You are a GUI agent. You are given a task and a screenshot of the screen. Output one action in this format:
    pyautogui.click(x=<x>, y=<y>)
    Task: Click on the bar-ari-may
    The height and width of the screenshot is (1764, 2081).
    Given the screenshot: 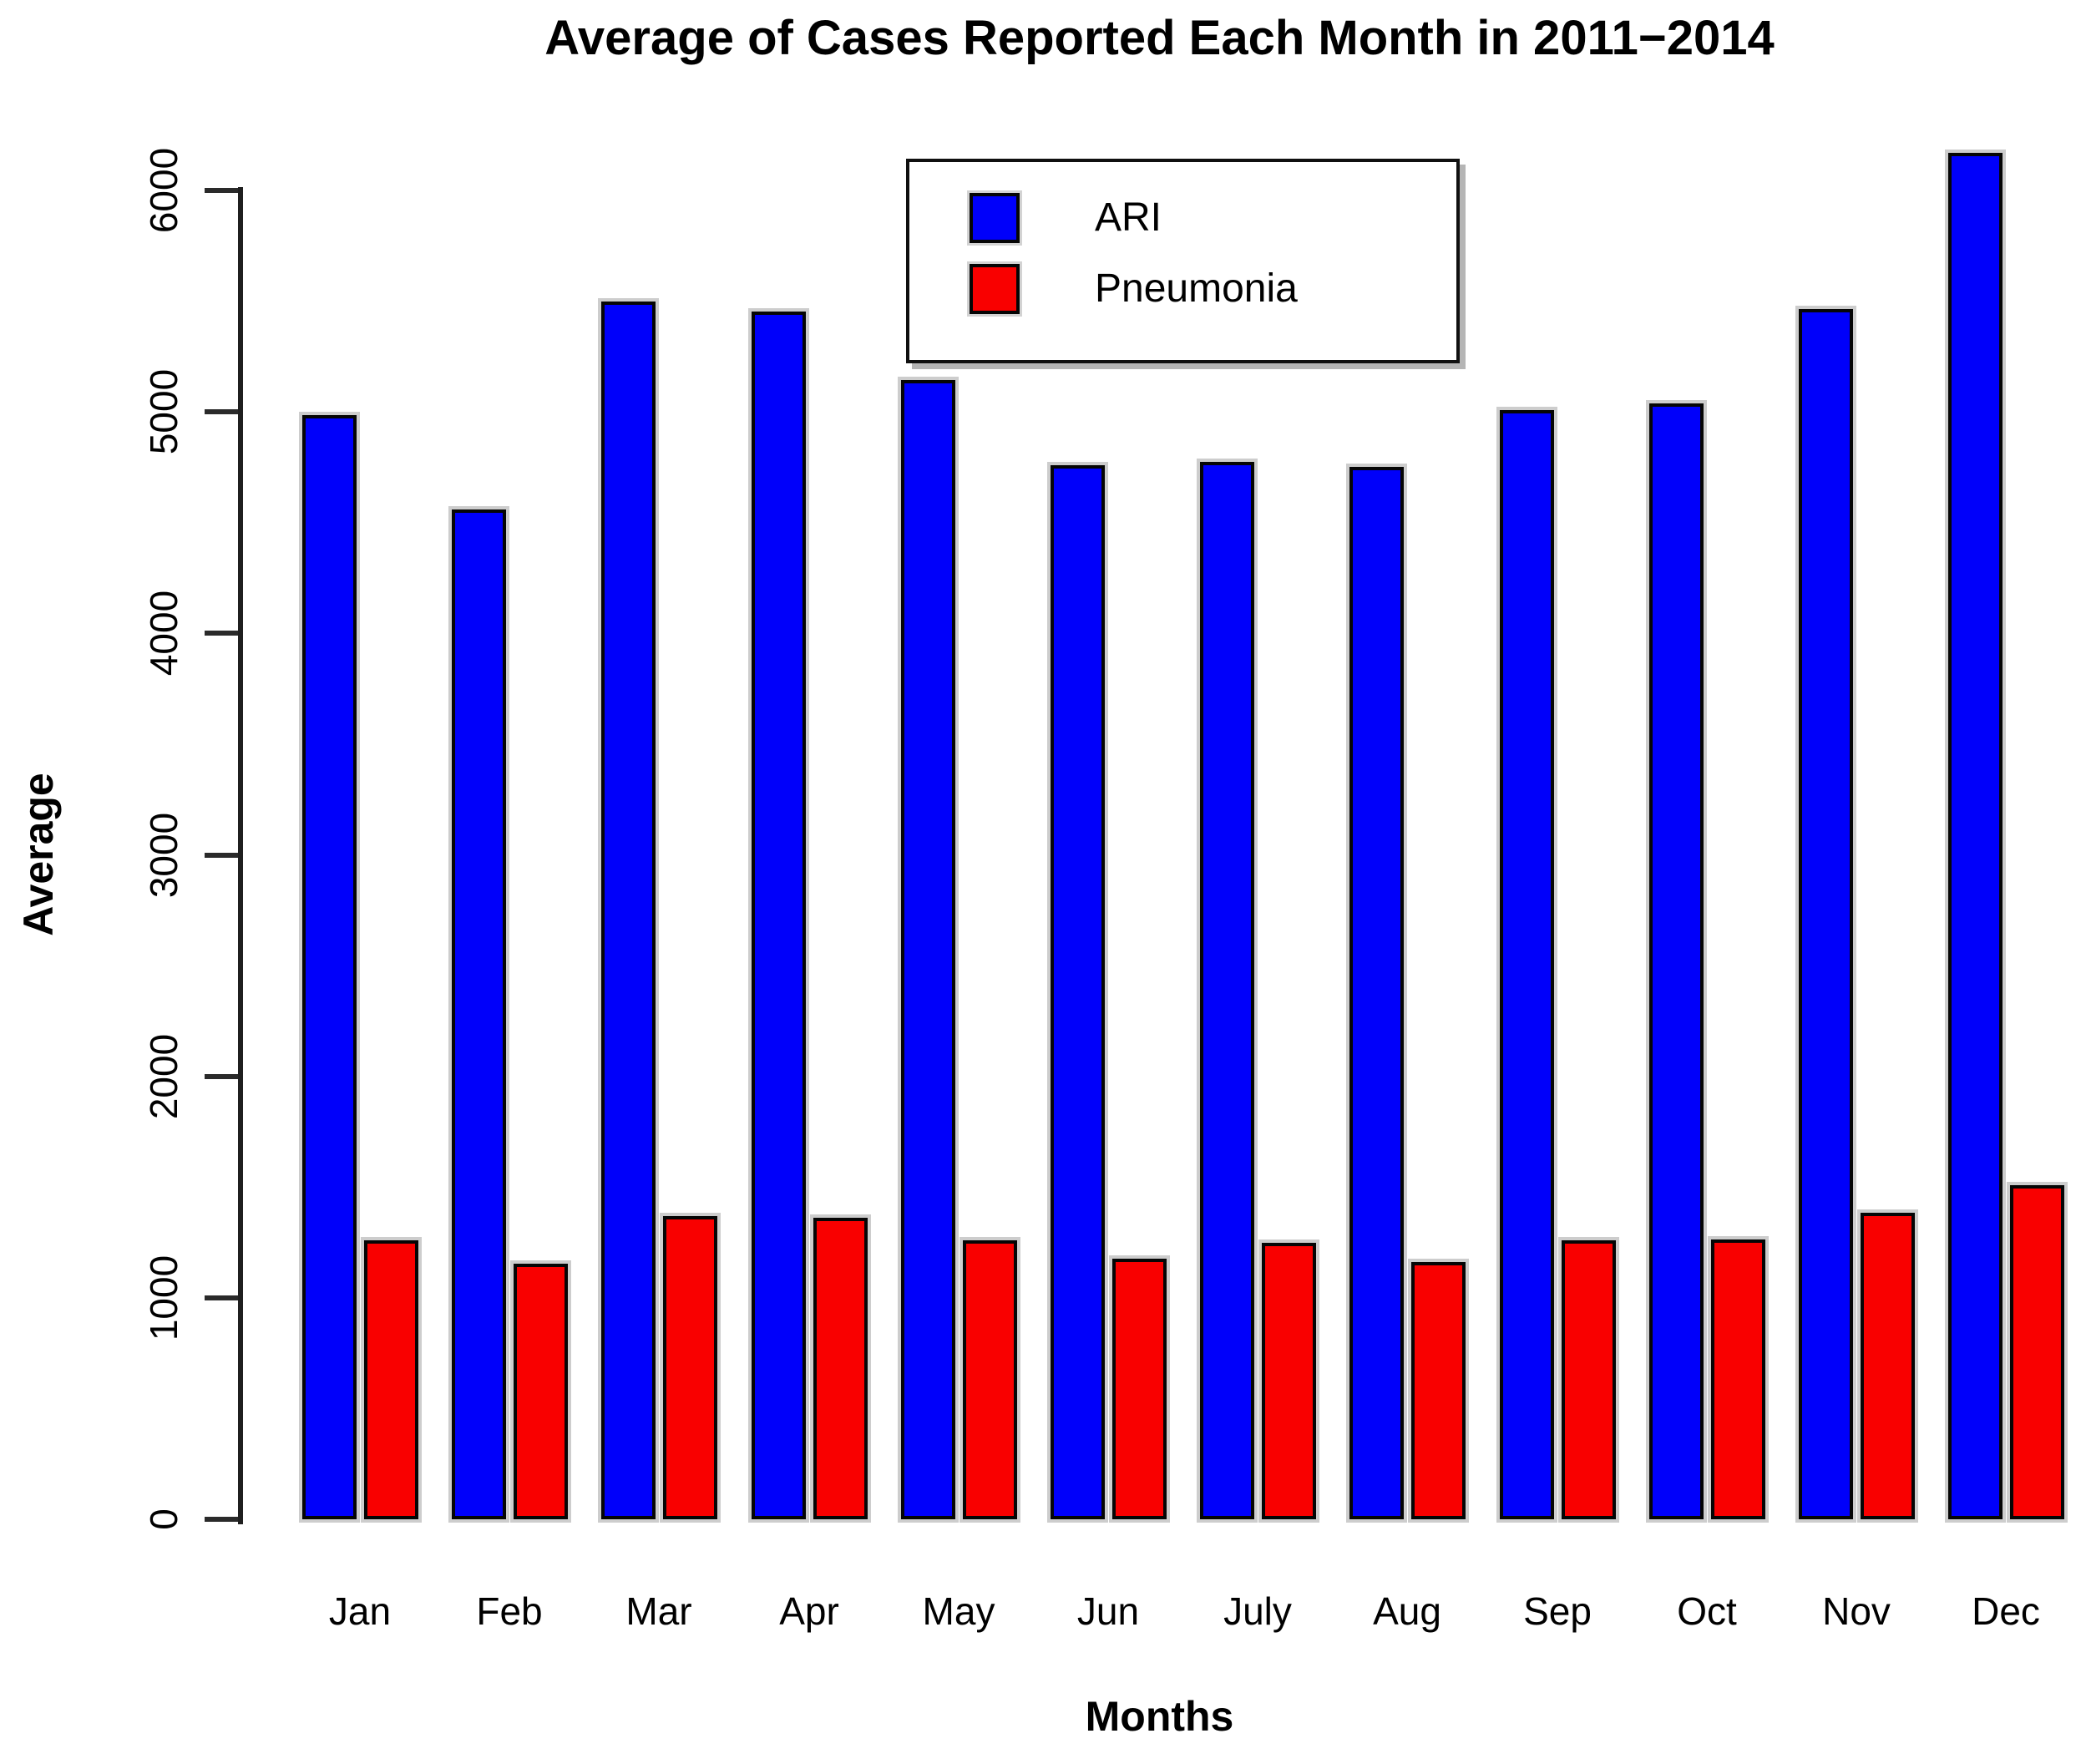 What is the action you would take?
    pyautogui.click(x=928, y=949)
    